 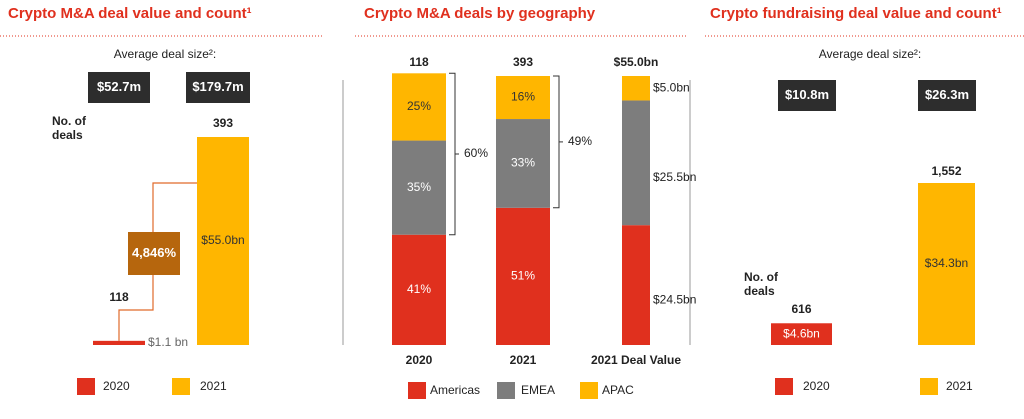 I want to click on legend-label: APAC, so click(x=618, y=390).